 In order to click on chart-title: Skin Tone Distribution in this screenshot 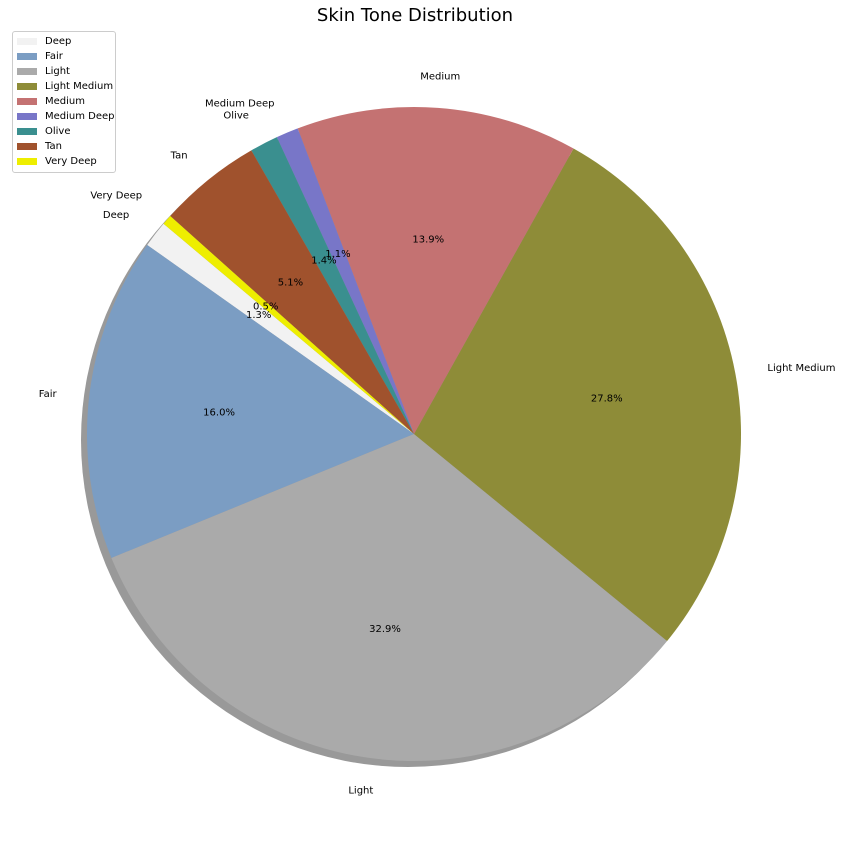, I will do `click(415, 15)`.